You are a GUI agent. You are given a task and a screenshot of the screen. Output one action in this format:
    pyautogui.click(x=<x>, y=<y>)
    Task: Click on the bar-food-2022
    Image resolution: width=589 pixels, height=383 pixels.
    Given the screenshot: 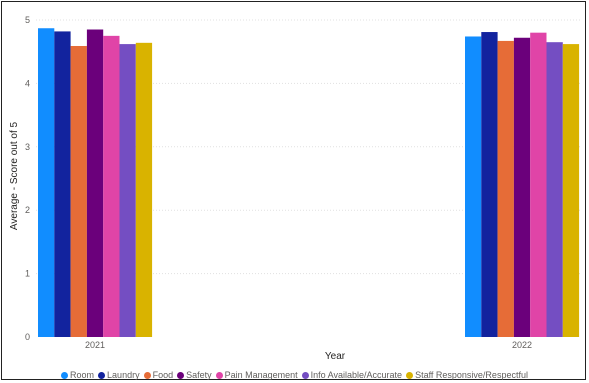 What is the action you would take?
    pyautogui.click(x=505, y=189)
    